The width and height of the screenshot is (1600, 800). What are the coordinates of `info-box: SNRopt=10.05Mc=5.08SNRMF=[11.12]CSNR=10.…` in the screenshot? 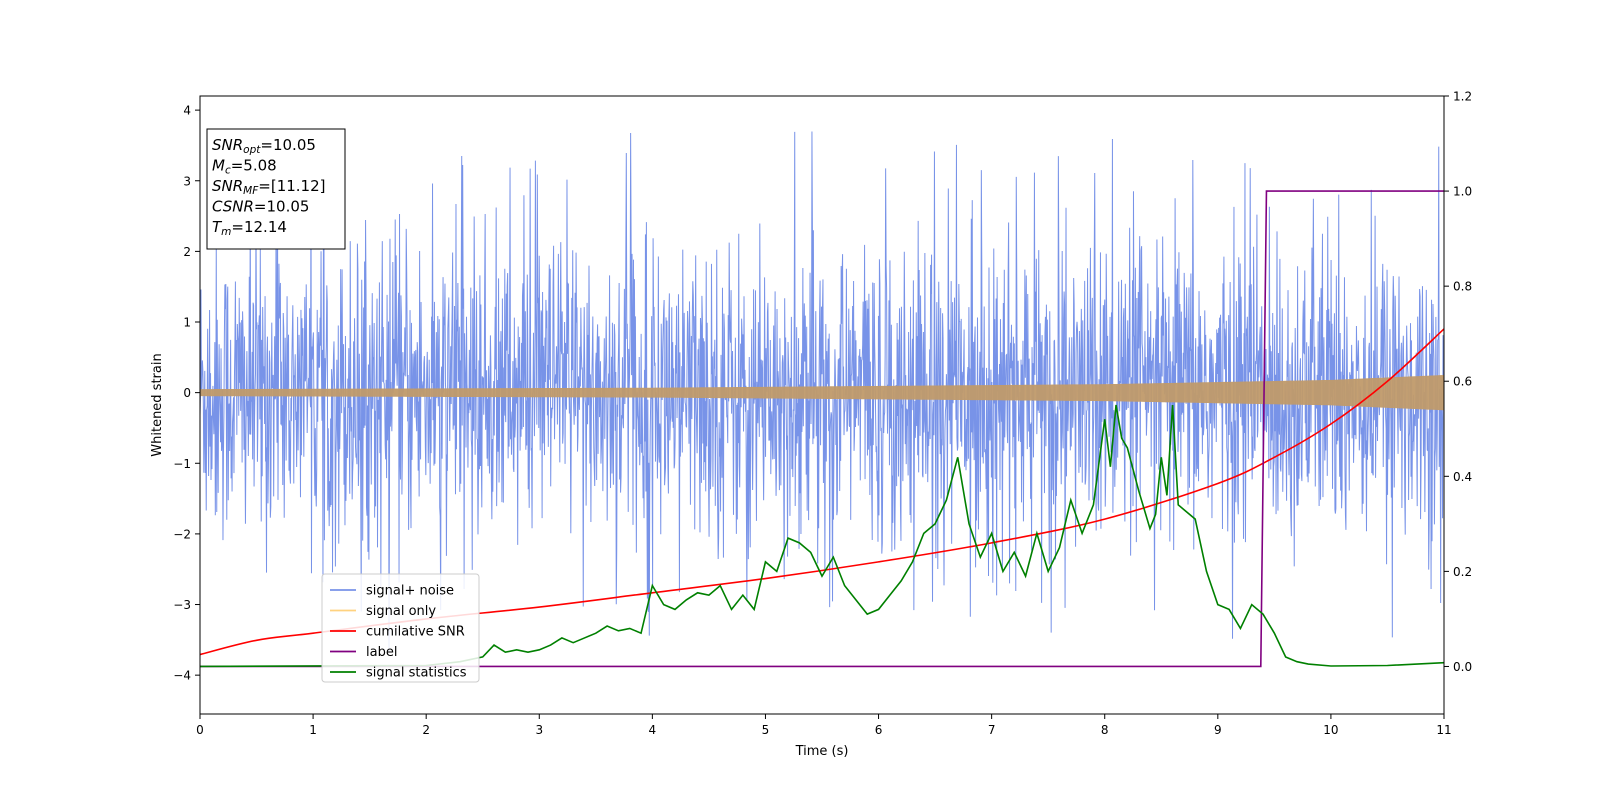 It's located at (276, 189).